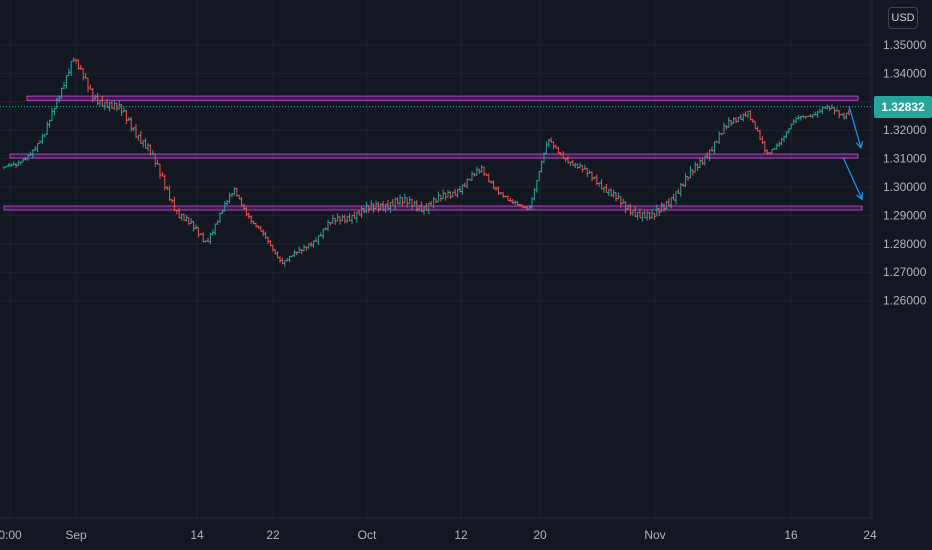 This screenshot has height=550, width=932. What do you see at coordinates (905, 187) in the screenshot?
I see `y-tick-label: 1.30000` at bounding box center [905, 187].